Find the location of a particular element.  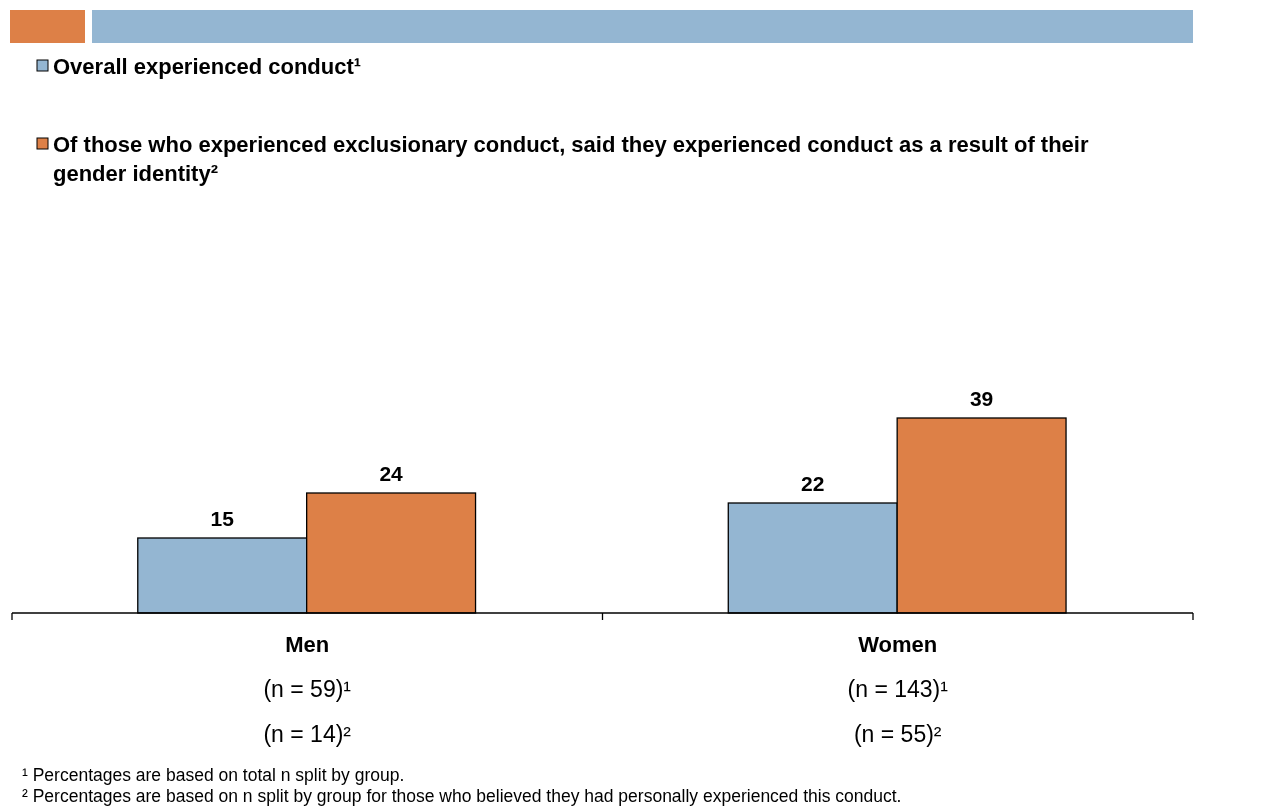

data-label: 15 is located at coordinates (222, 518).